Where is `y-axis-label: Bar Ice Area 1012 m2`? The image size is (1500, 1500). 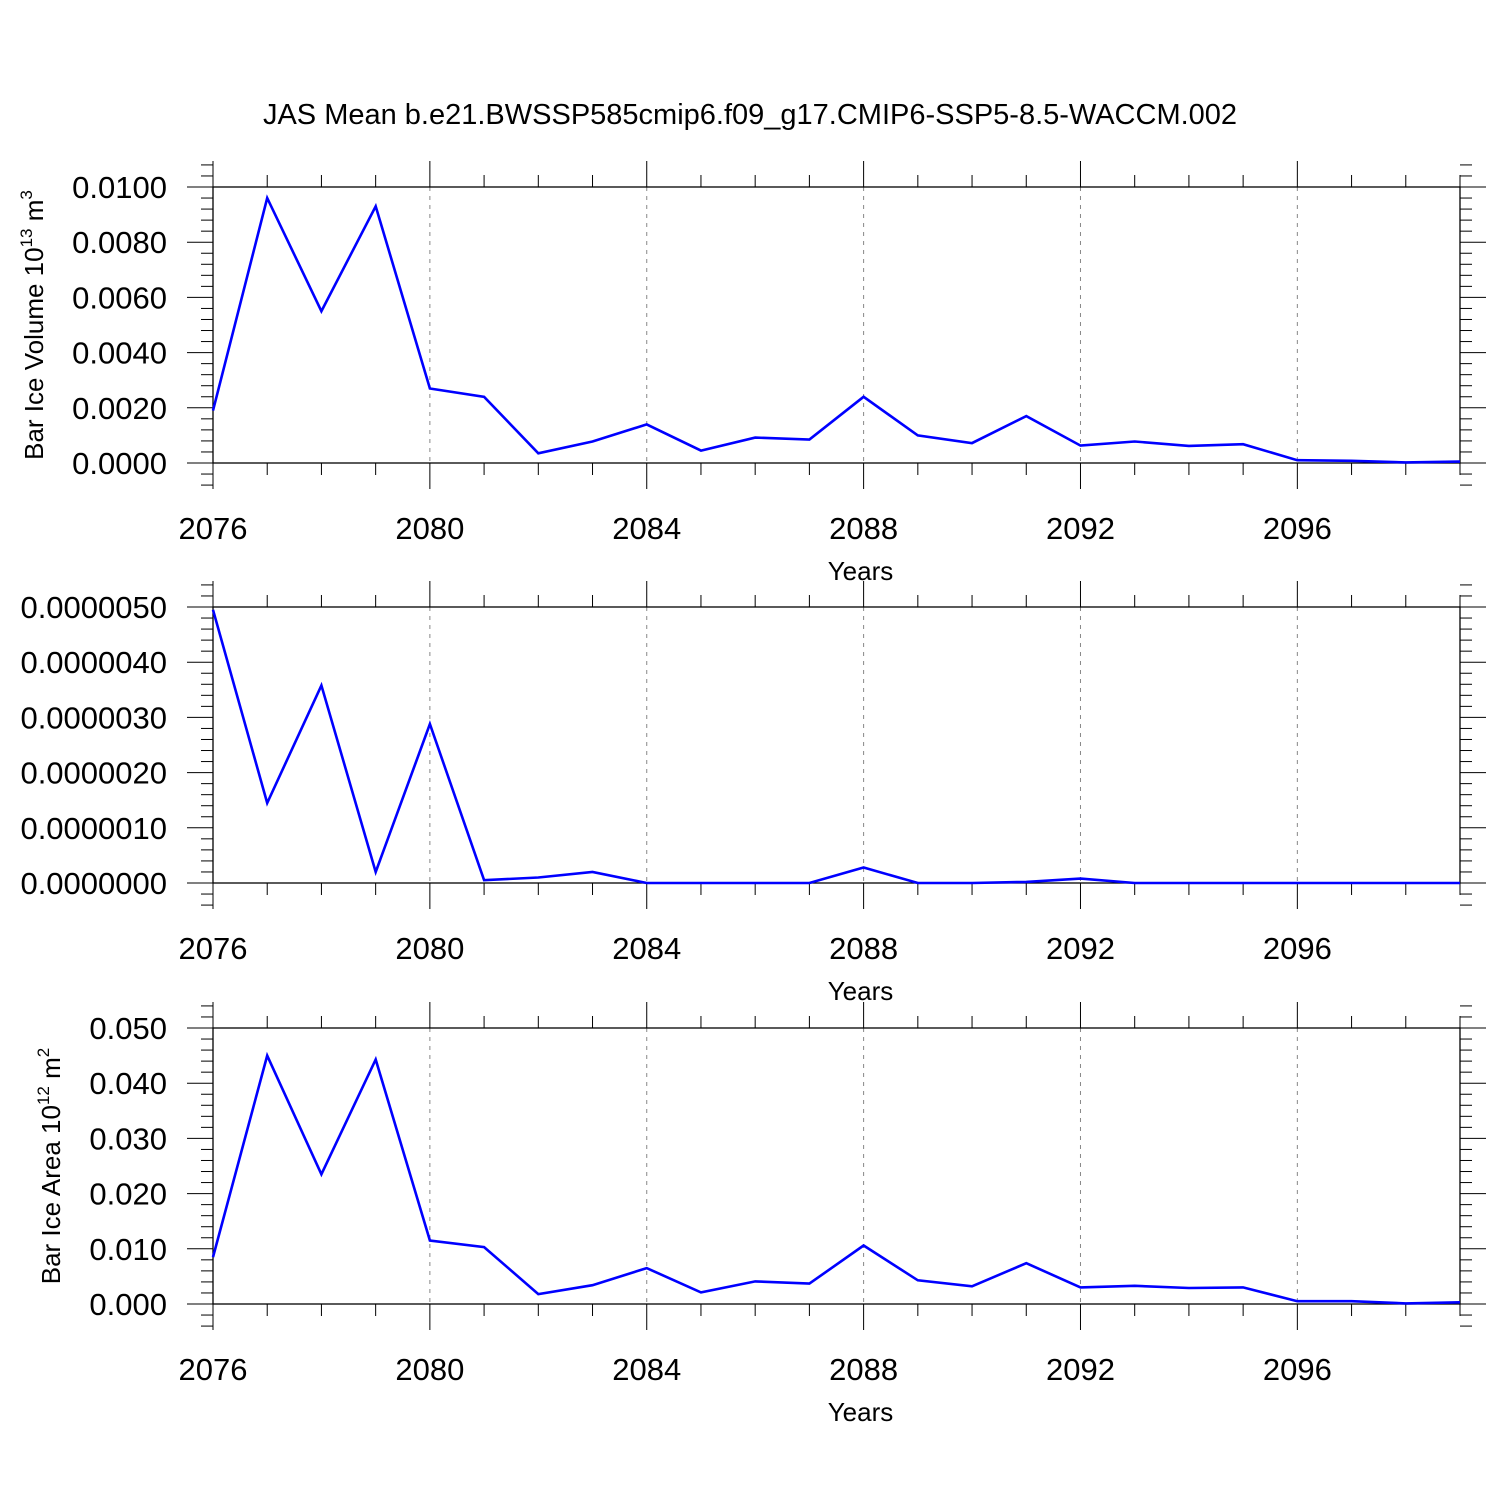 y-axis-label: Bar Ice Area 1012 m2 is located at coordinates (50, 1166).